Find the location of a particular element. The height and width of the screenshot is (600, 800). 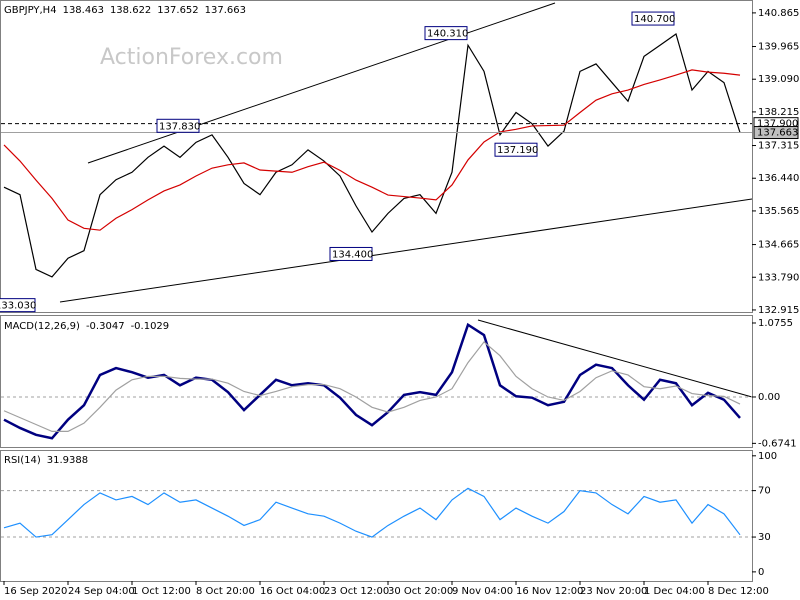

x-tick-label: 24 Sep 04:00 is located at coordinates (101, 591).